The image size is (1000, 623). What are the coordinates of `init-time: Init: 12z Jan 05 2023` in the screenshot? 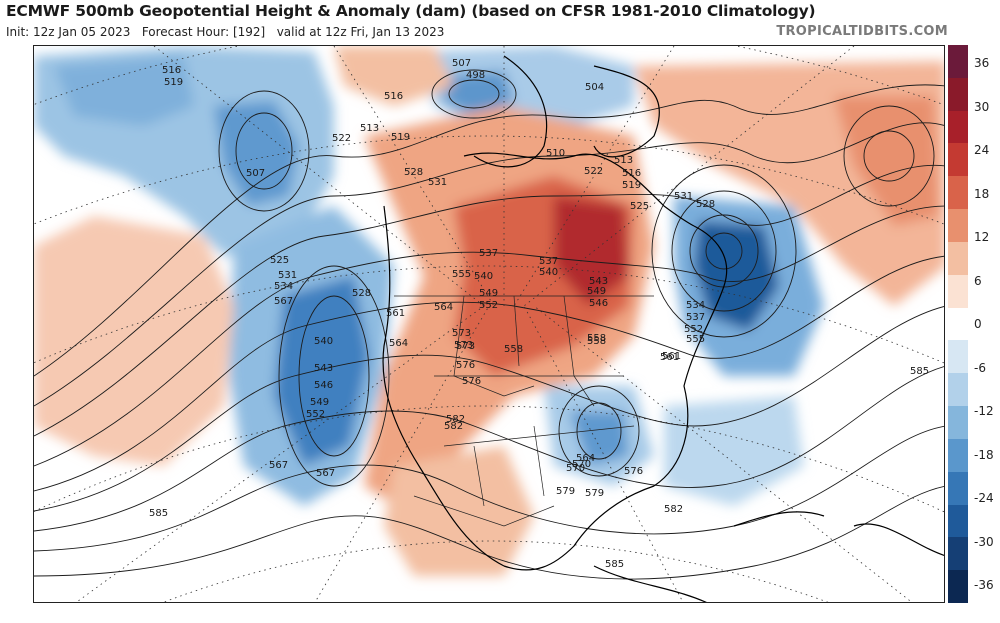 It's located at (68, 32).